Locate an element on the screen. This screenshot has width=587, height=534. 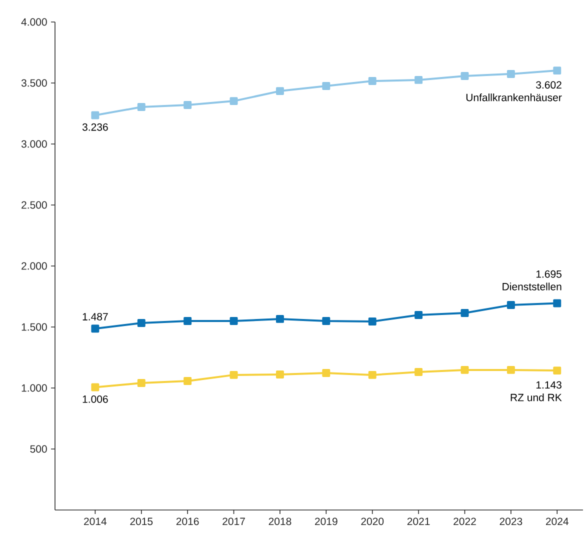
data-label: 3.602 is located at coordinates (549, 85).